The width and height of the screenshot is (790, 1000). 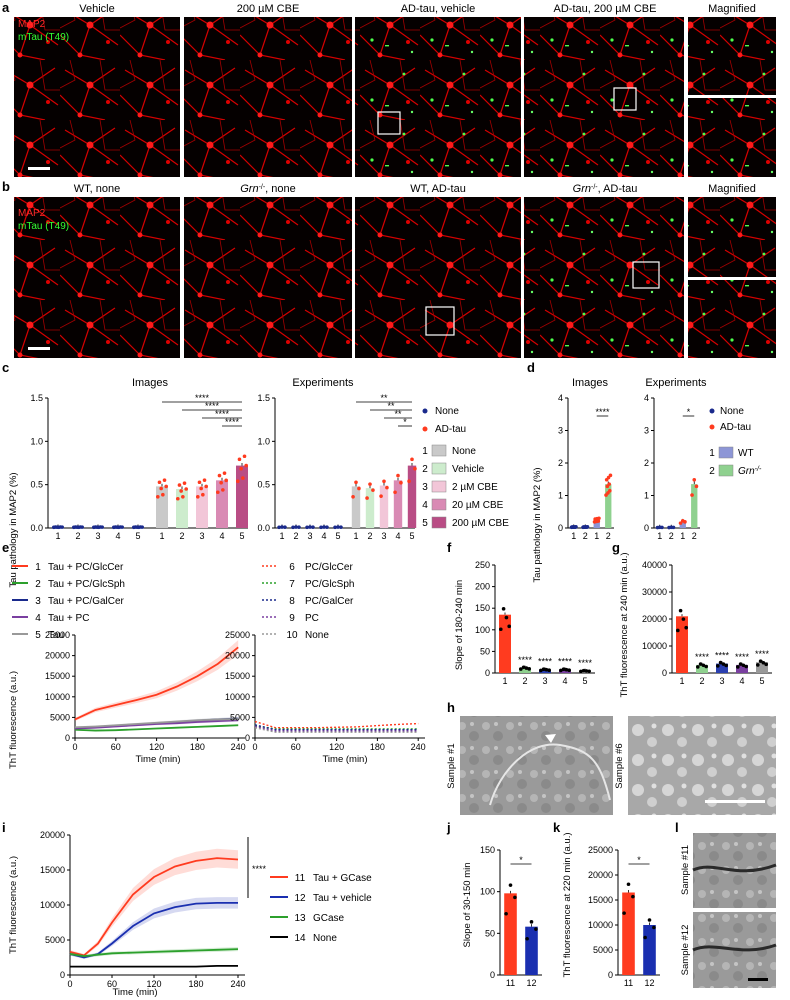 What do you see at coordinates (296, 747) in the screenshot?
I see `x-tick-label: 60` at bounding box center [296, 747].